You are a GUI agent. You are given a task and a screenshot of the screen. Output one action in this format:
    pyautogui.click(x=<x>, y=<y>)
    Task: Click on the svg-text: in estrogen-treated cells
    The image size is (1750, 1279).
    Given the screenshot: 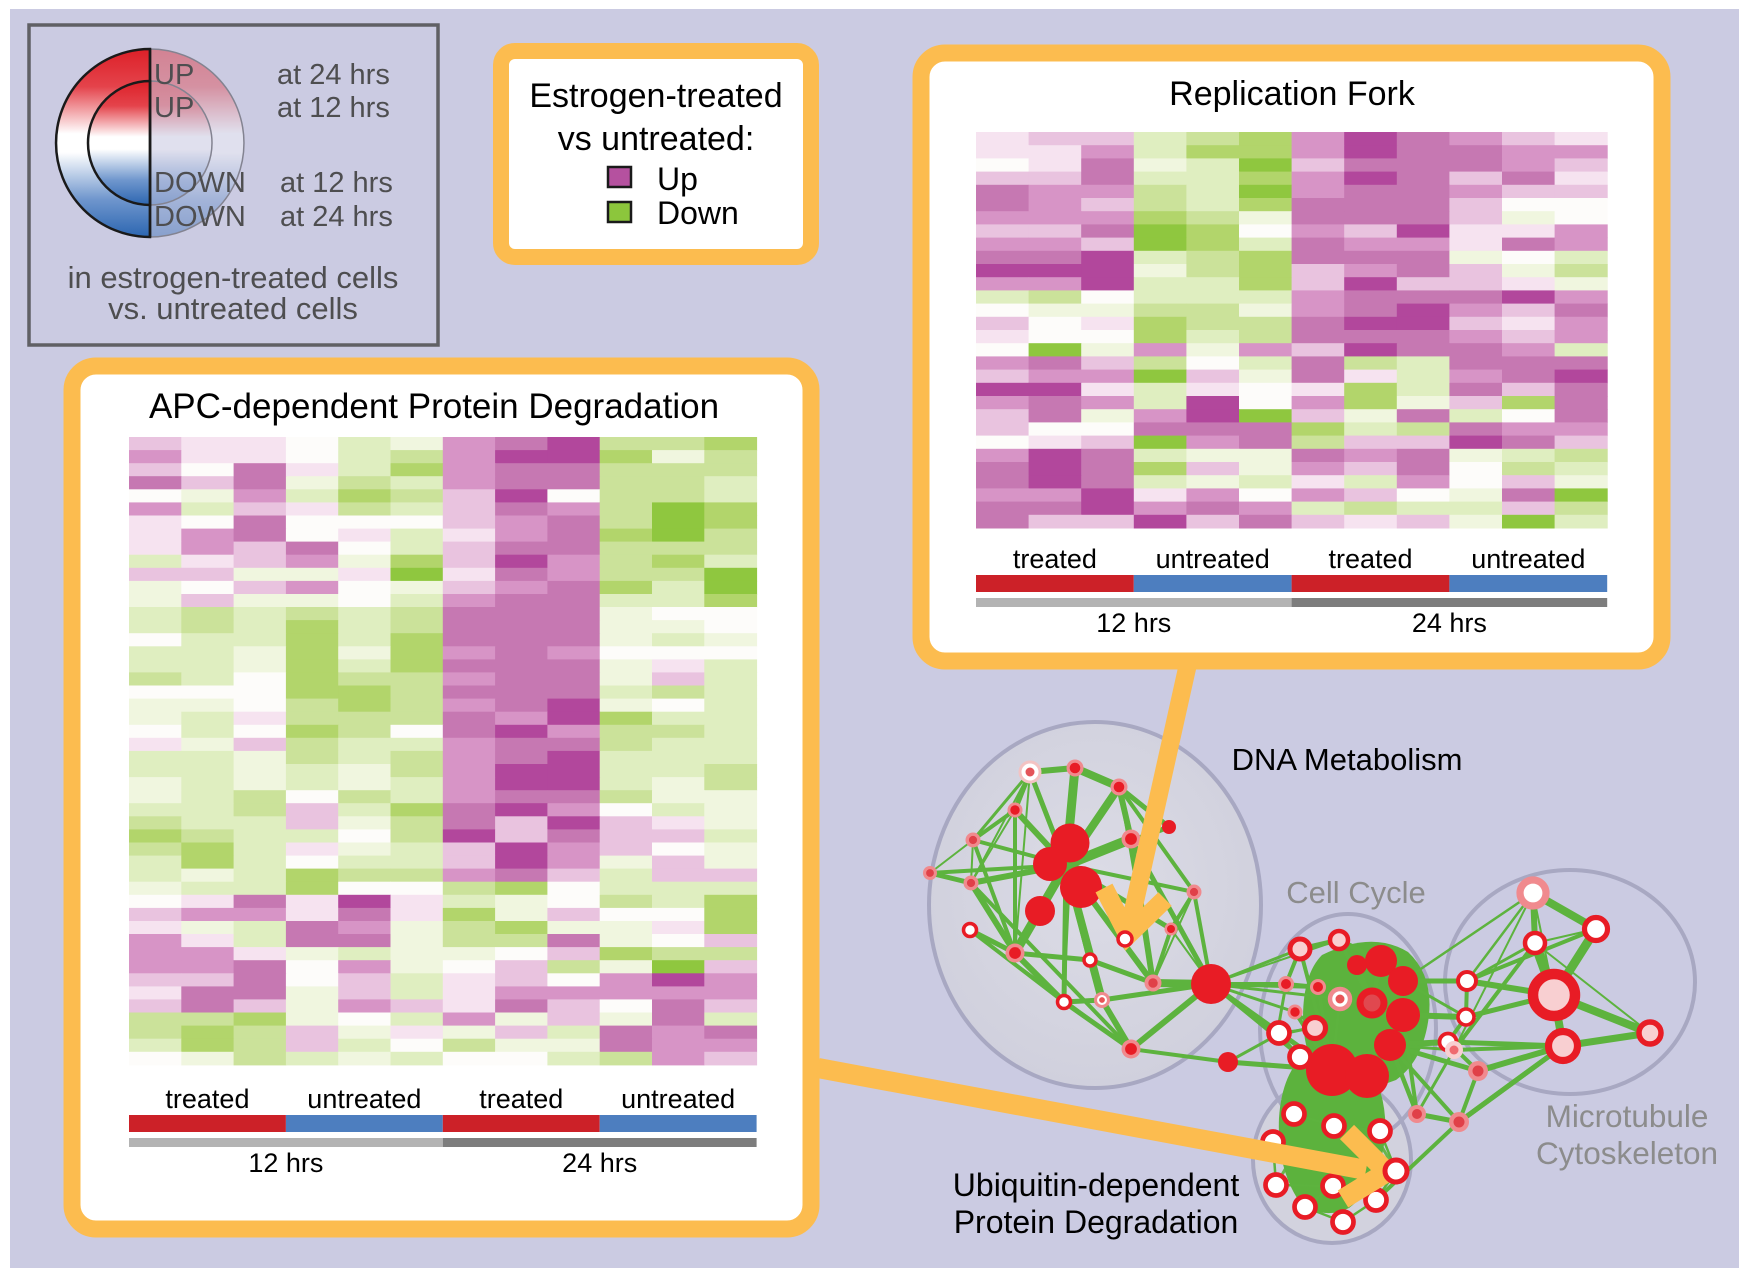 What is the action you would take?
    pyautogui.click(x=233, y=277)
    